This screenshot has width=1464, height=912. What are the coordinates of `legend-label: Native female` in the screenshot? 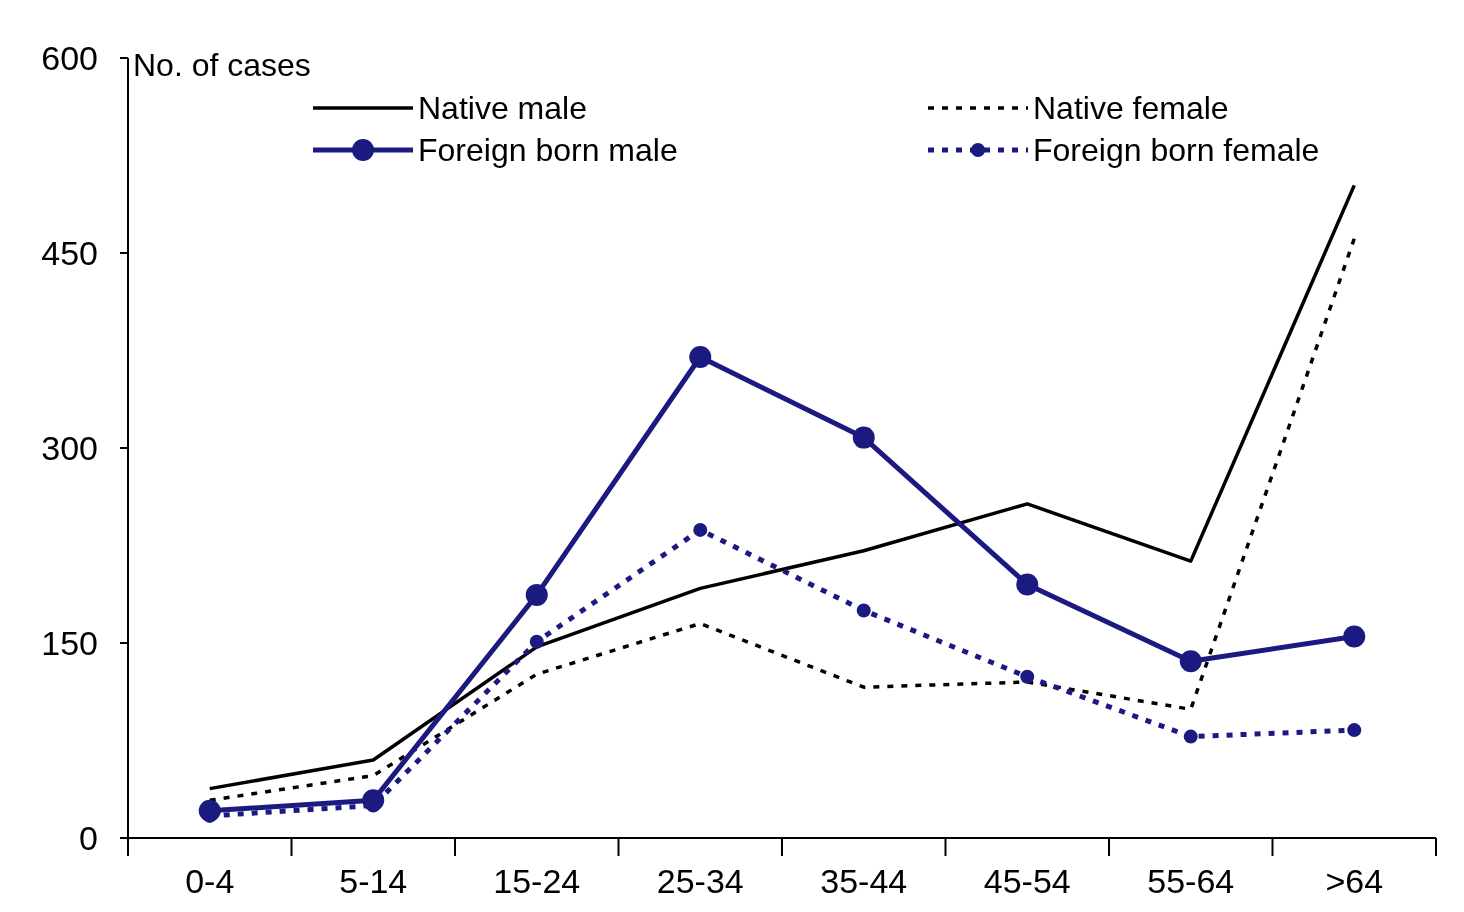 It's located at (1131, 108).